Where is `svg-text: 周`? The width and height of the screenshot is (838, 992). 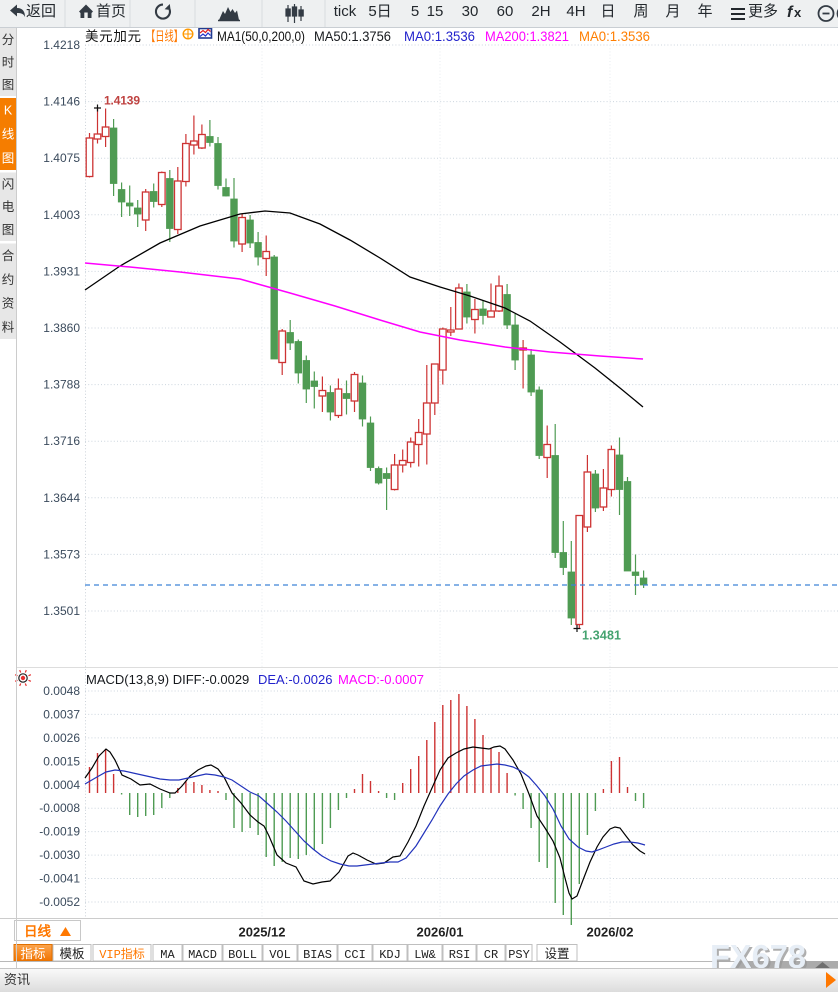
svg-text: 周 is located at coordinates (640, 11).